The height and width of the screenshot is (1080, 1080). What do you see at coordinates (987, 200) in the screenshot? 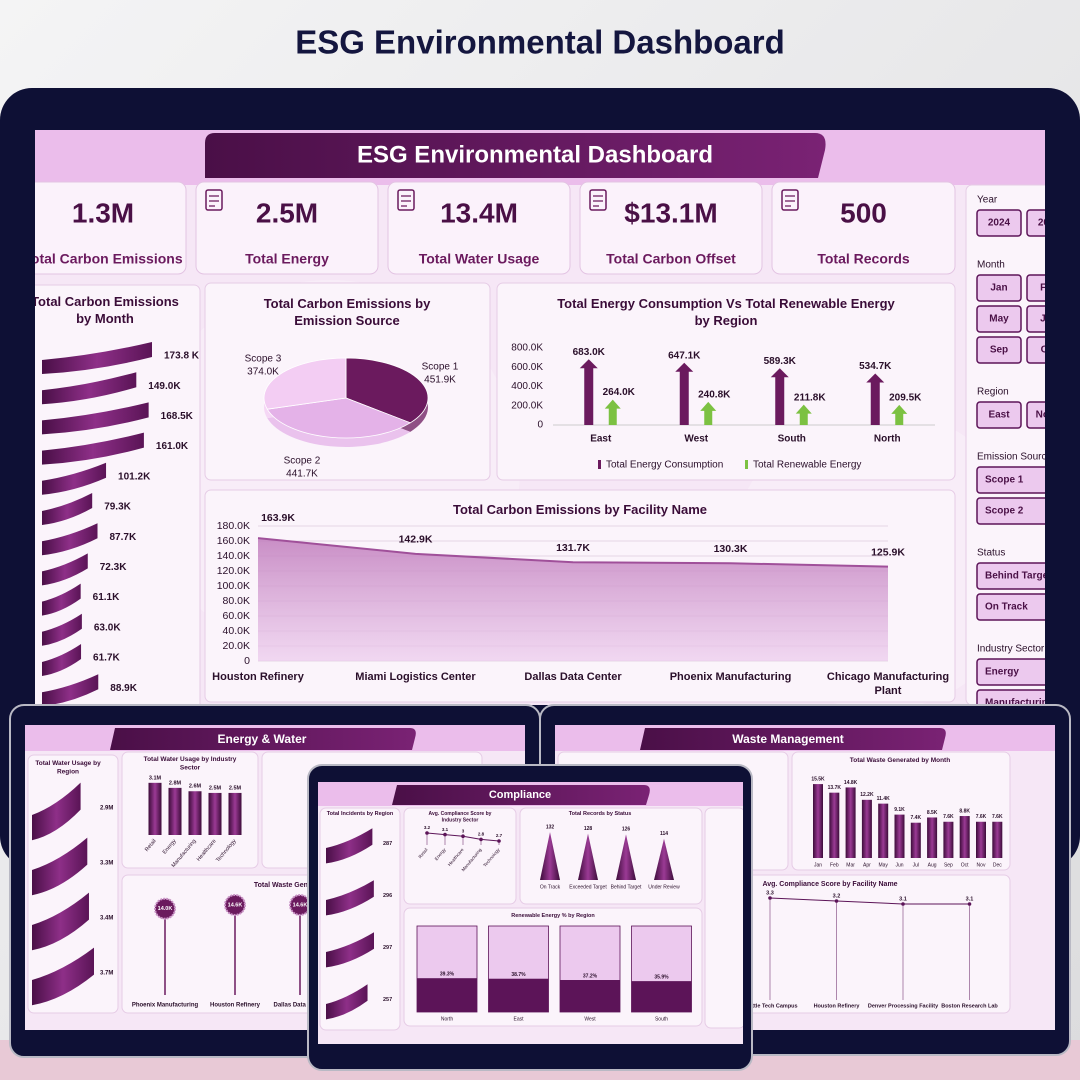
I see `slicer-title: Year` at bounding box center [987, 200].